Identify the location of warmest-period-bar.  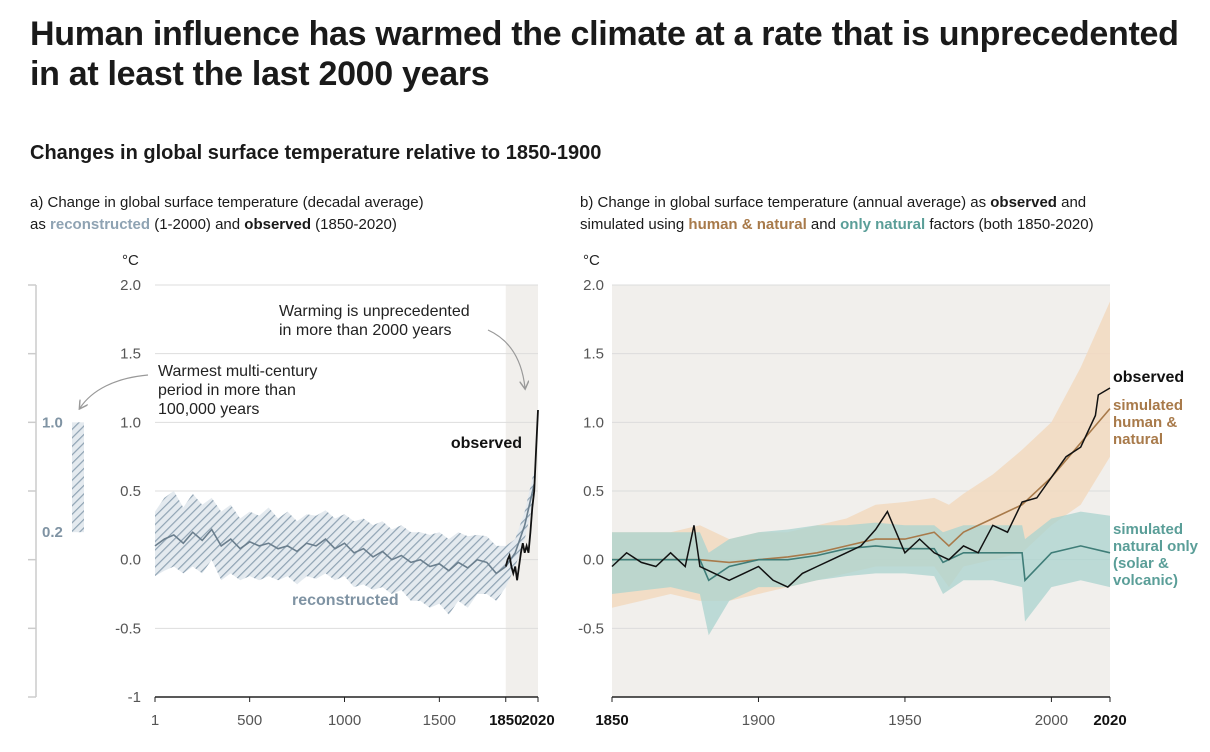
(78, 477).